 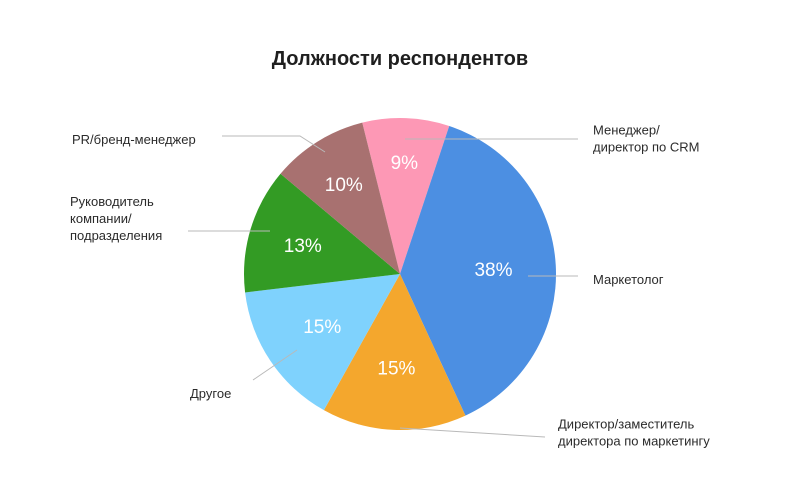 I want to click on slice-percent-labels: 9% 38% 15% 15% 13% 10%, so click(x=398, y=266).